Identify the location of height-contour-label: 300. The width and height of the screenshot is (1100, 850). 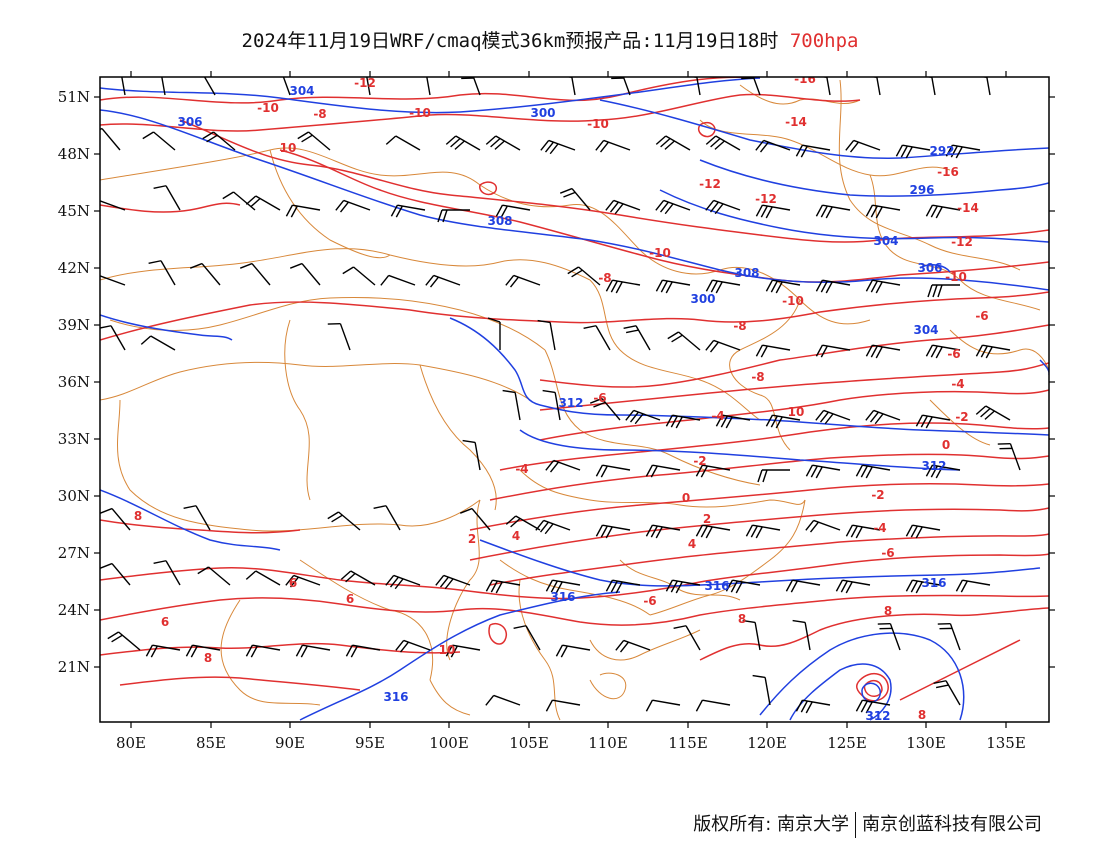
(702, 299).